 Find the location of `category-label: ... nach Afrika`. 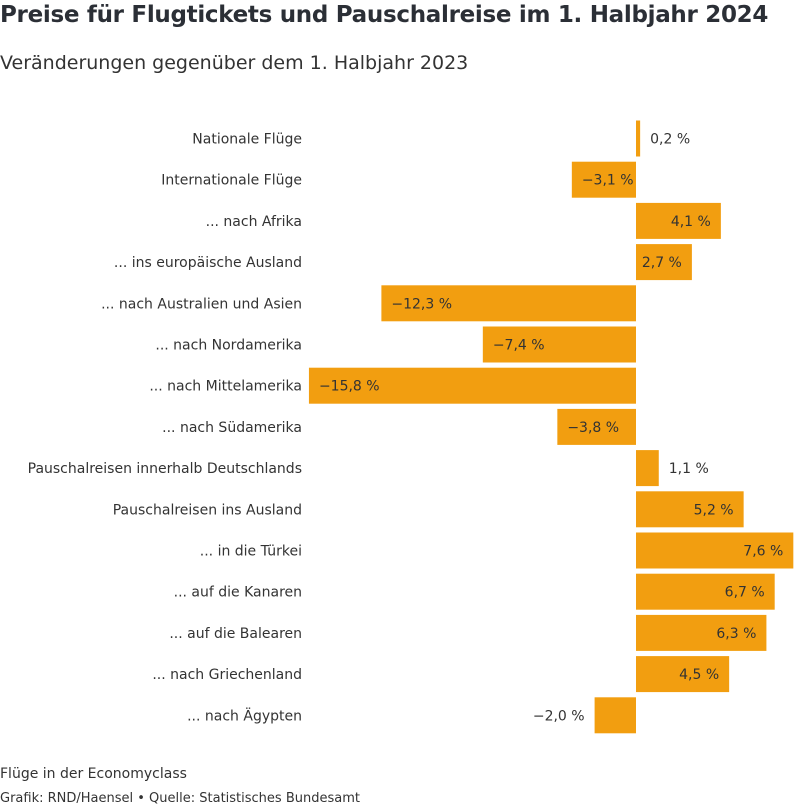

category-label: ... nach Afrika is located at coordinates (254, 222).